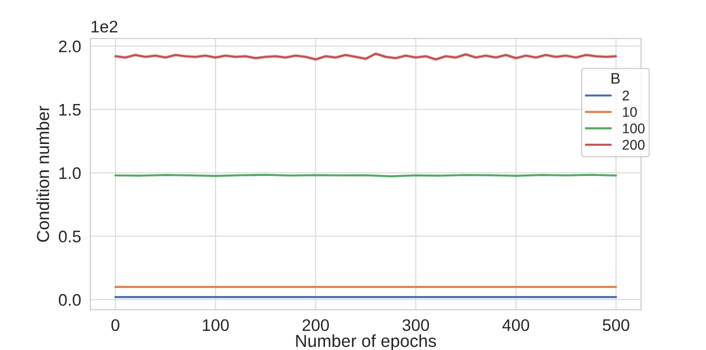  Describe the element at coordinates (105, 26) in the screenshot. I see `text: 1e2` at that location.